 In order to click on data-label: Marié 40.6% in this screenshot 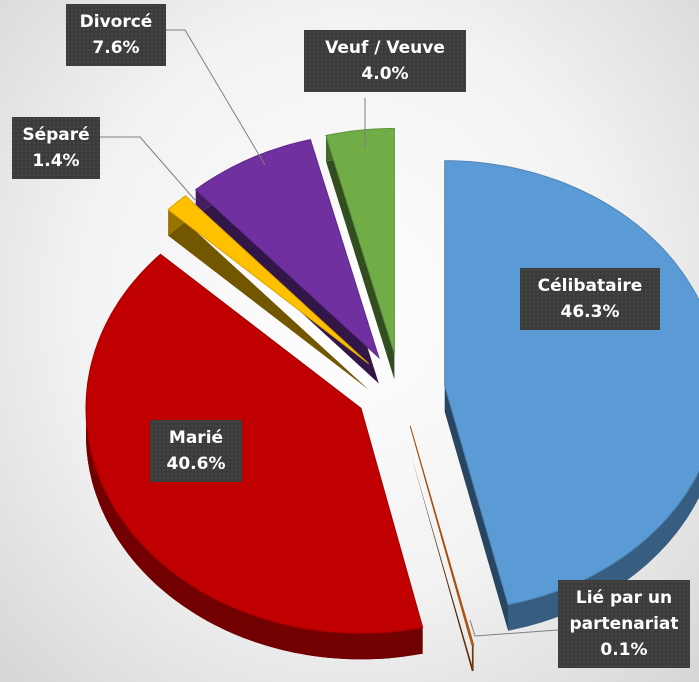, I will do `click(196, 451)`.